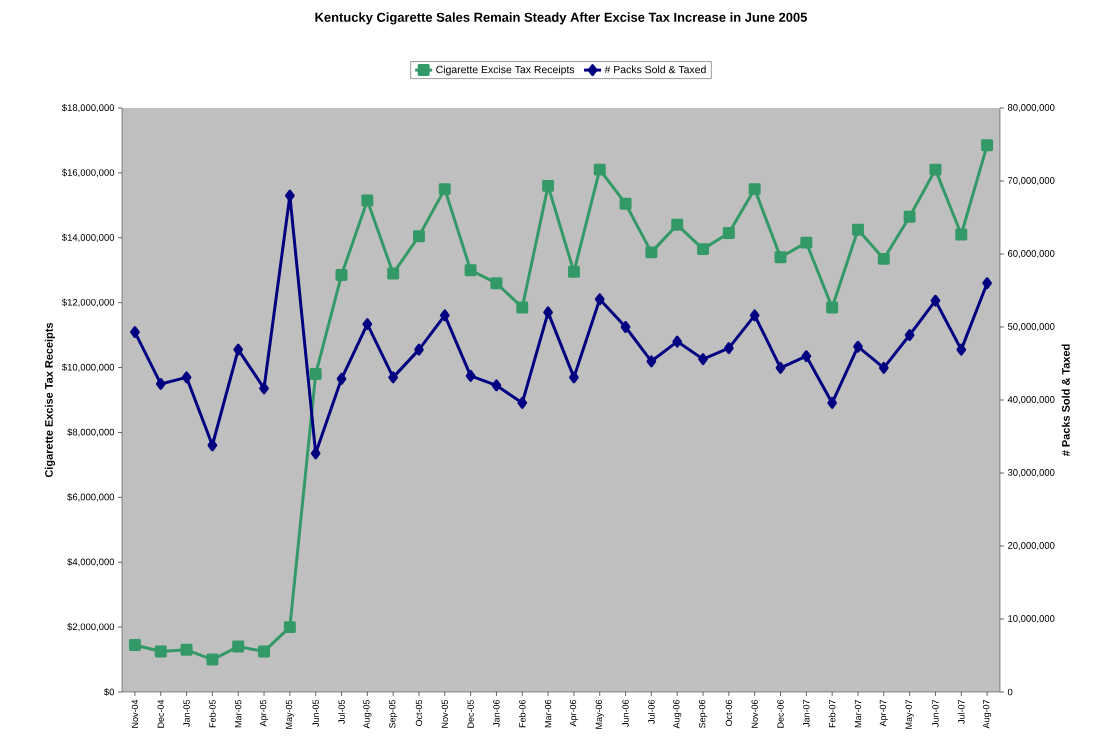 The image size is (1109, 749). What do you see at coordinates (419, 712) in the screenshot?
I see `x-tick-label: Oct-05` at bounding box center [419, 712].